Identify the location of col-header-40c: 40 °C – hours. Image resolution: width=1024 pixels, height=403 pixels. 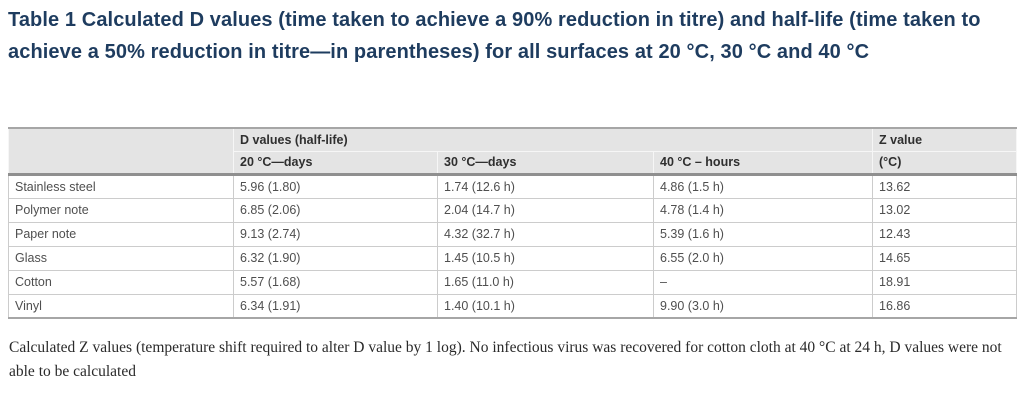
(763, 162).